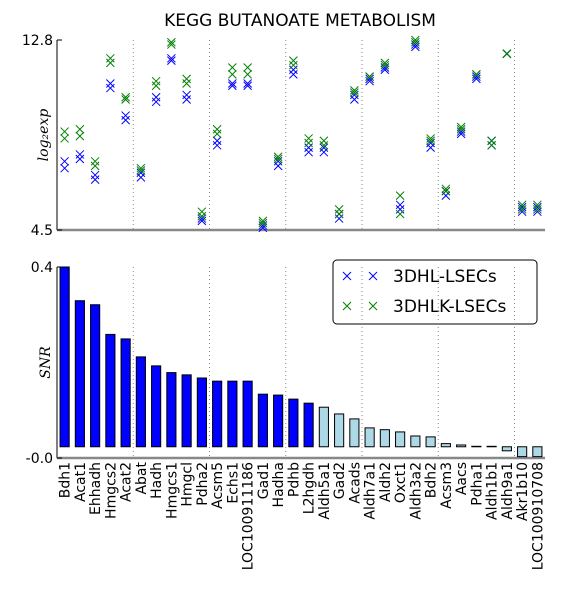  I want to click on x-tick-label: Bdh1, so click(66, 480).